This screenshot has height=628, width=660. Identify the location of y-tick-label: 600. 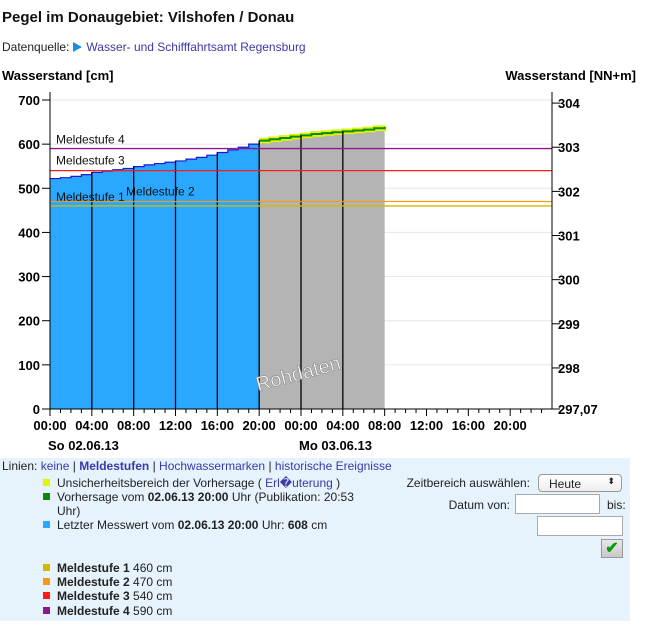
(29, 144).